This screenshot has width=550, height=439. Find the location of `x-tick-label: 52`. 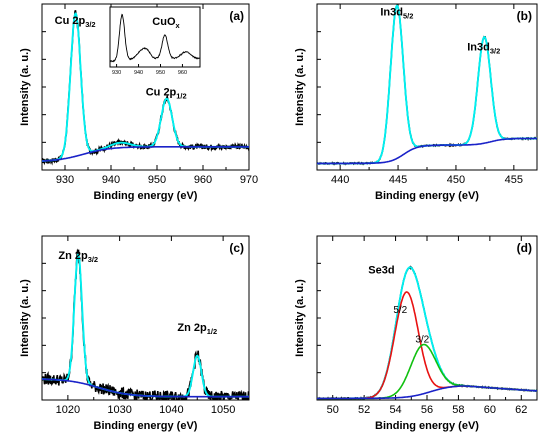

x-tick-label: 52 is located at coordinates (364, 410).